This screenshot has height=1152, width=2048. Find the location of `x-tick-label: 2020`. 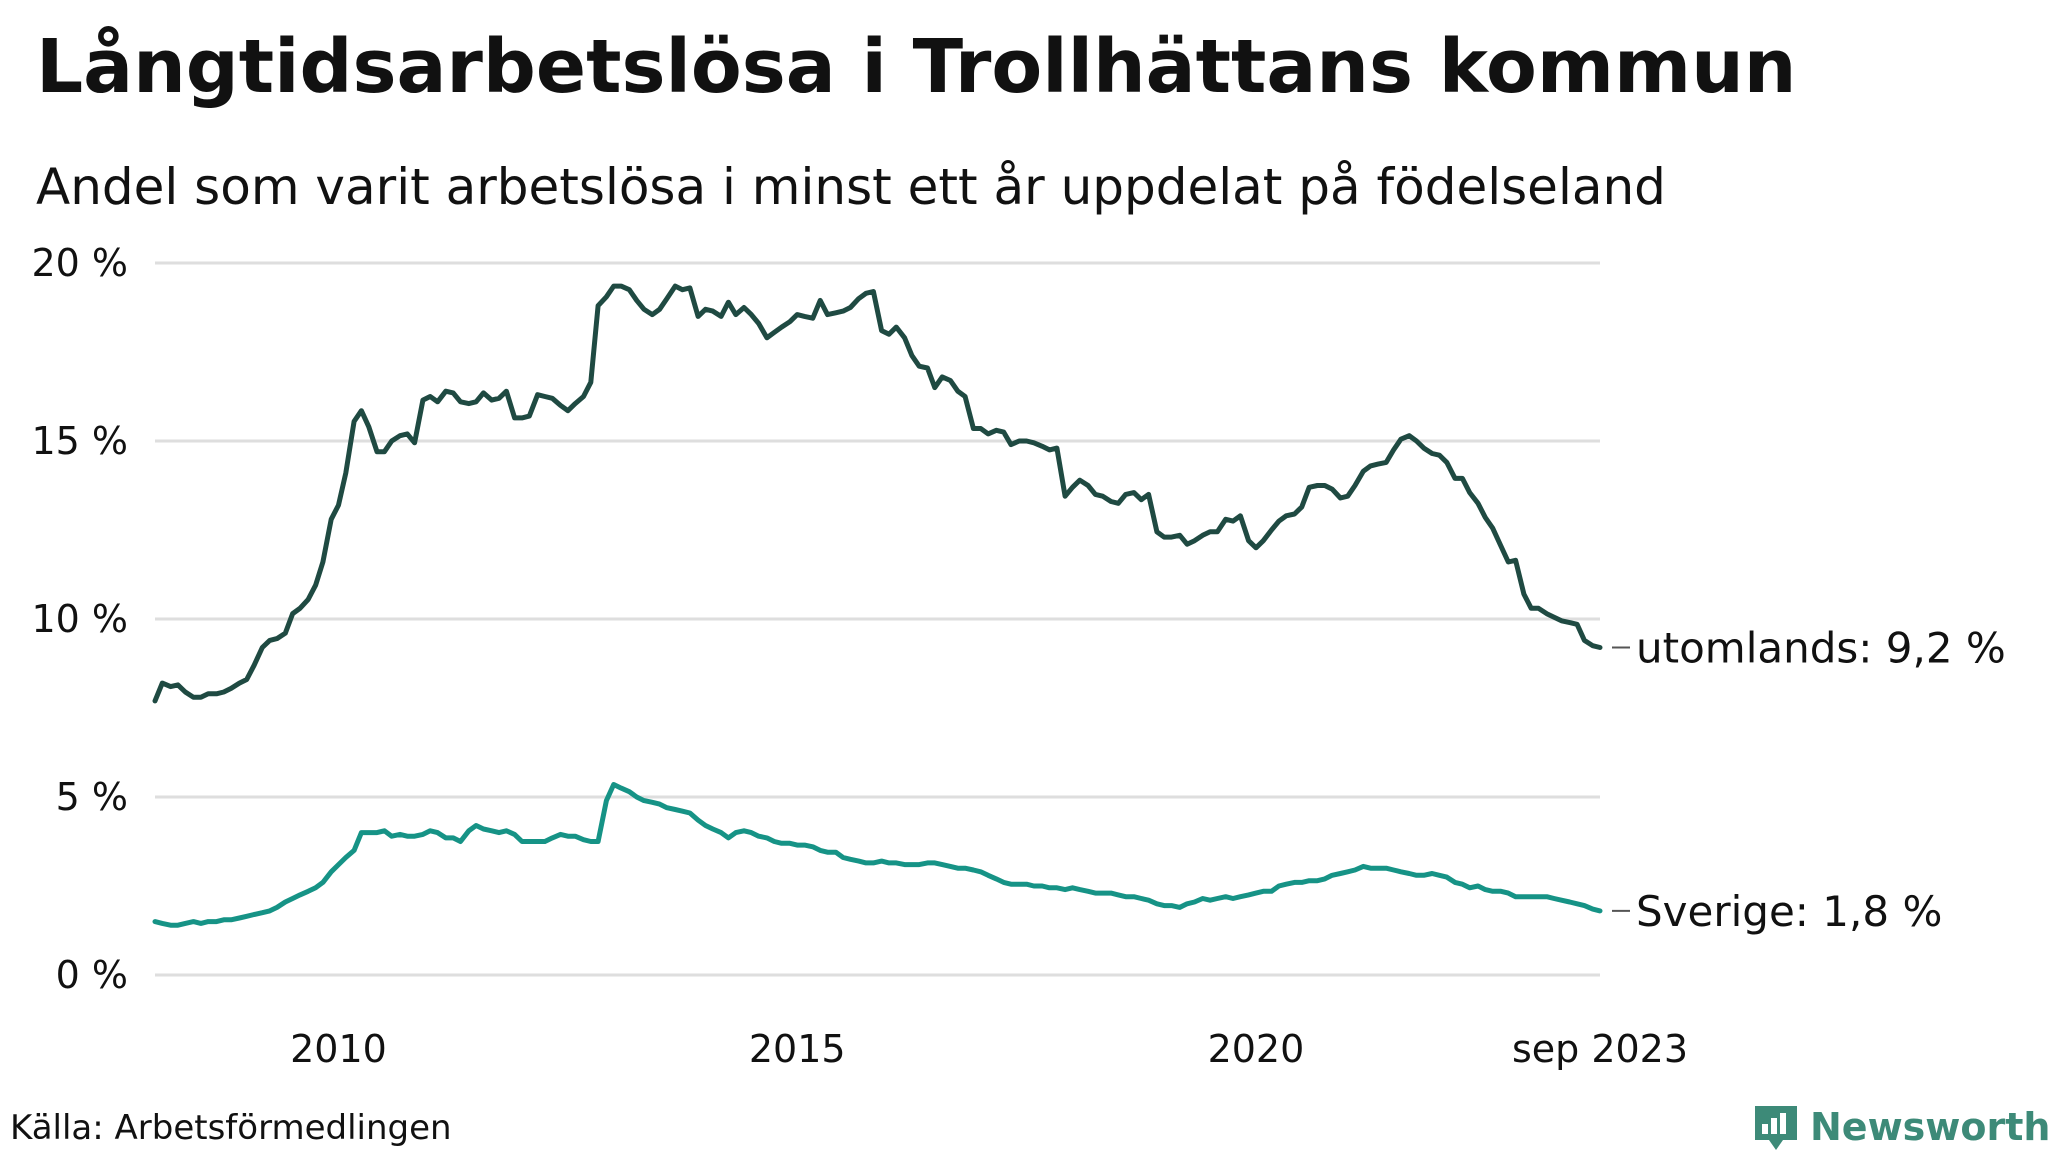

x-tick-label: 2020 is located at coordinates (1256, 1049).